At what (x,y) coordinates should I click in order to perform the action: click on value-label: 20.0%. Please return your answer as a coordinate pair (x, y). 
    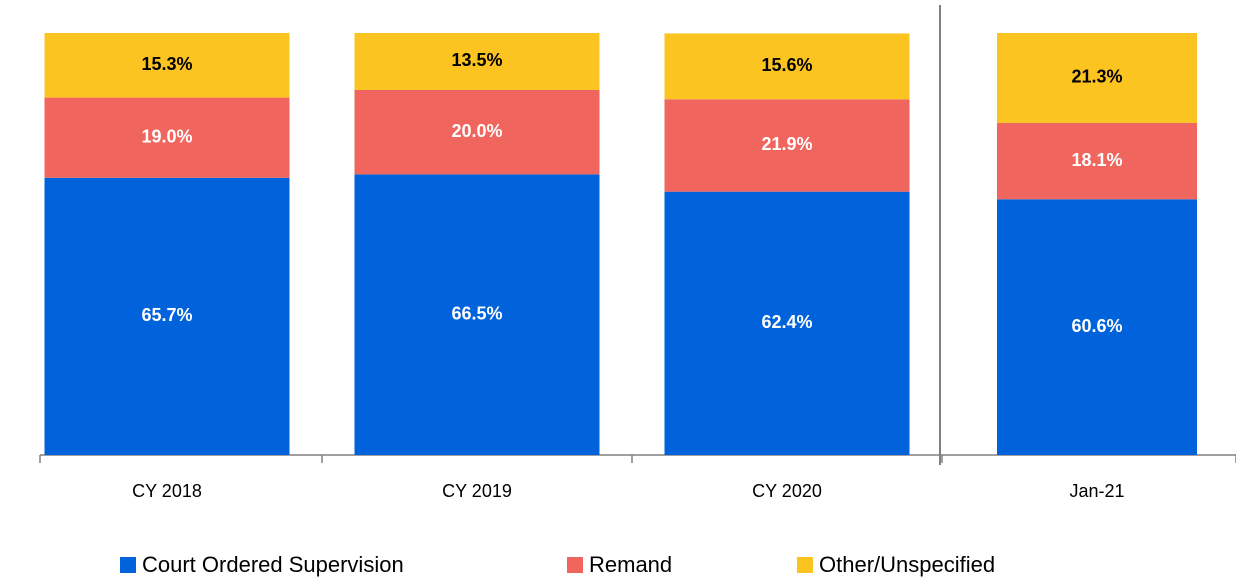
    Looking at the image, I should click on (476, 131).